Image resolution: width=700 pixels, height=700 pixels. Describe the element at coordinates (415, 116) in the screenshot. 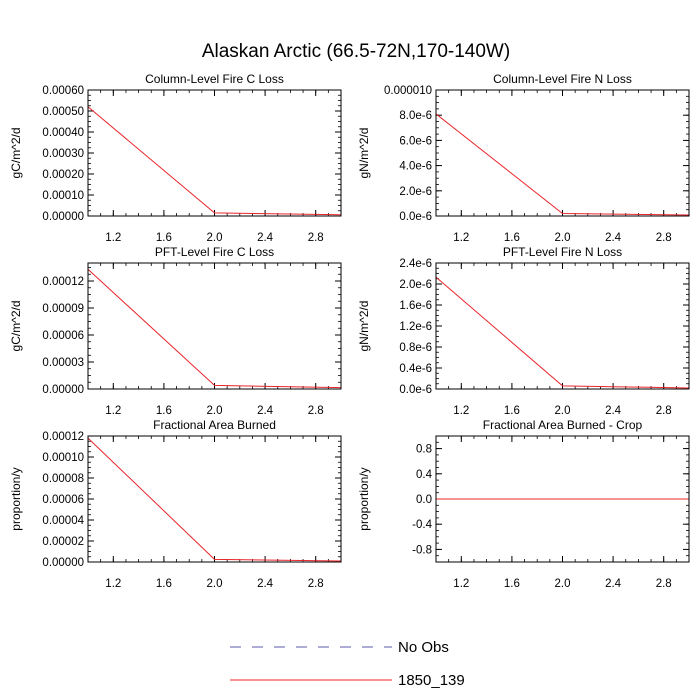

I see `panel-2-ytick-label: 8.0e-6` at that location.